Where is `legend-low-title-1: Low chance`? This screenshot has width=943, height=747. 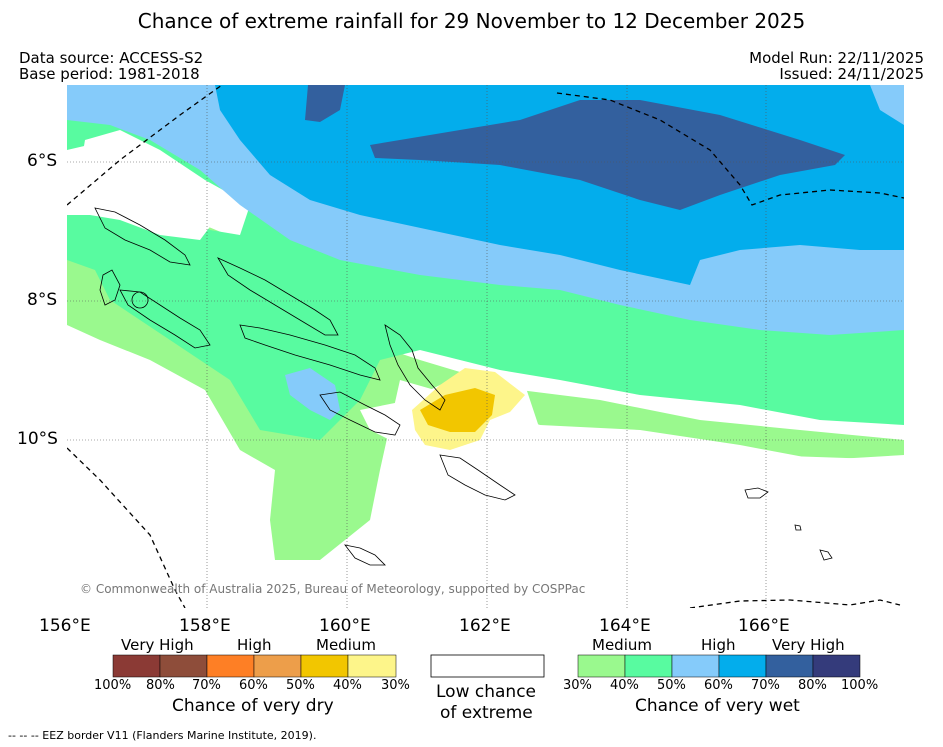 legend-low-title-1: Low chance is located at coordinates (486, 692).